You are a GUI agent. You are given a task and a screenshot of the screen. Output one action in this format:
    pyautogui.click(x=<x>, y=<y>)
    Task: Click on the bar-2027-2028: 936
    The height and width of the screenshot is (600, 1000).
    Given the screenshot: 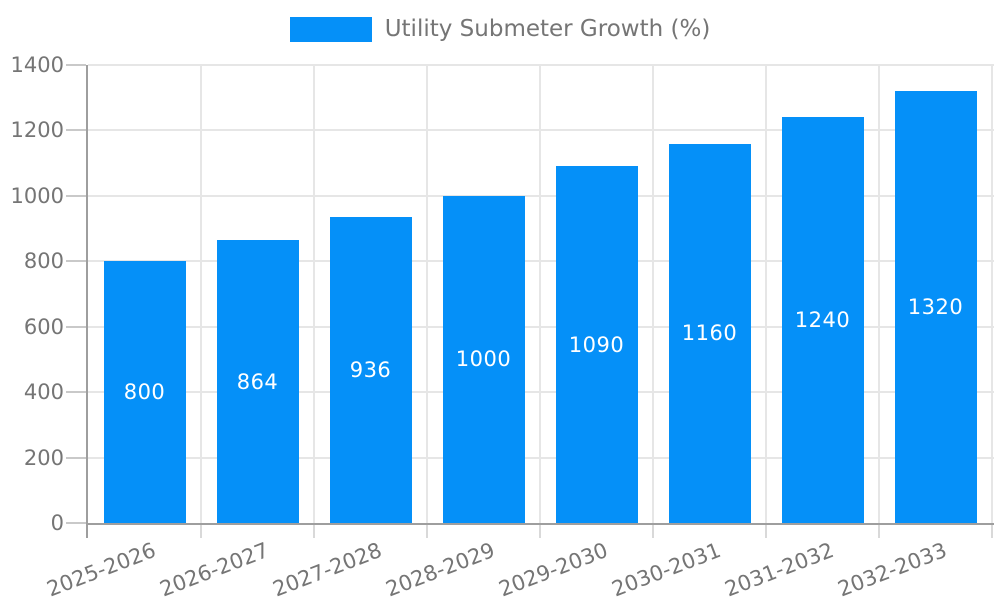 What is the action you would take?
    pyautogui.click(x=370, y=369)
    